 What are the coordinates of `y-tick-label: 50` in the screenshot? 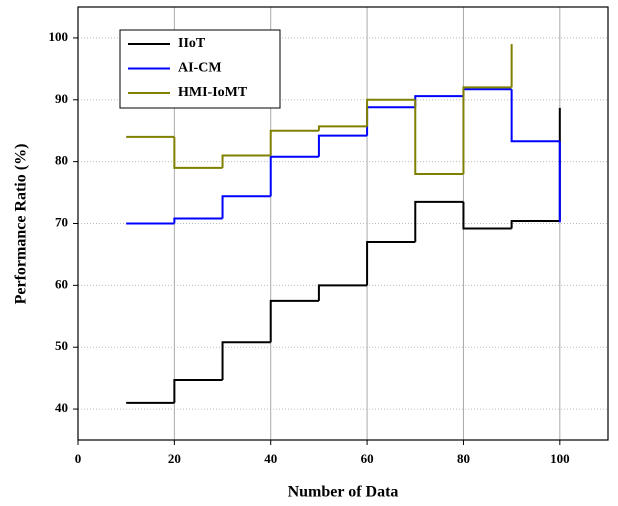 It's located at (61, 345).